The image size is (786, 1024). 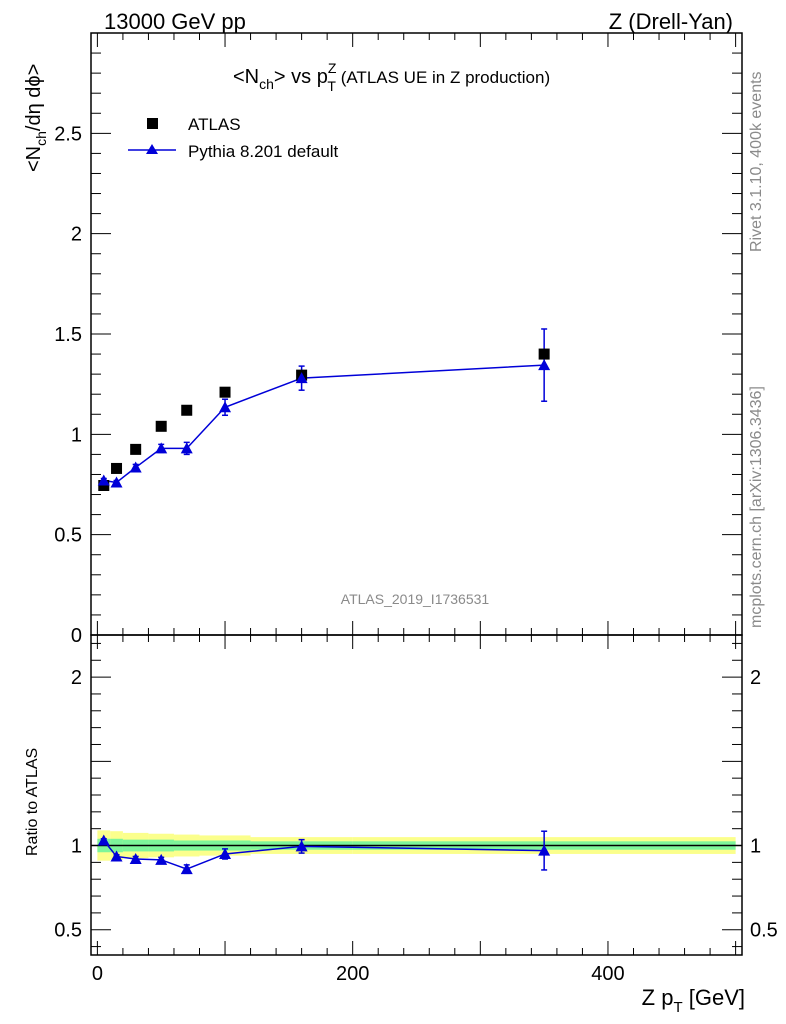 What do you see at coordinates (68, 931) in the screenshot?
I see `ratio-y-tick-label-left: 0.5` at bounding box center [68, 931].